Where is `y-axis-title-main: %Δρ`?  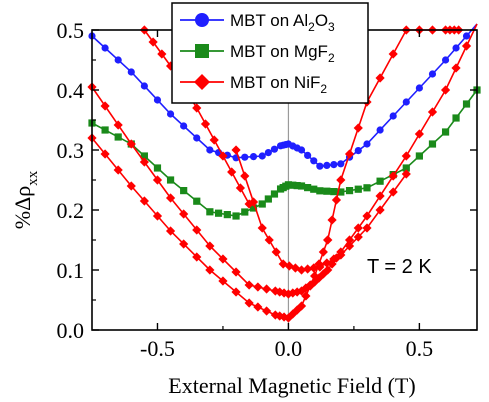 y-axis-title-main: %Δρ is located at coordinates (22, 207).